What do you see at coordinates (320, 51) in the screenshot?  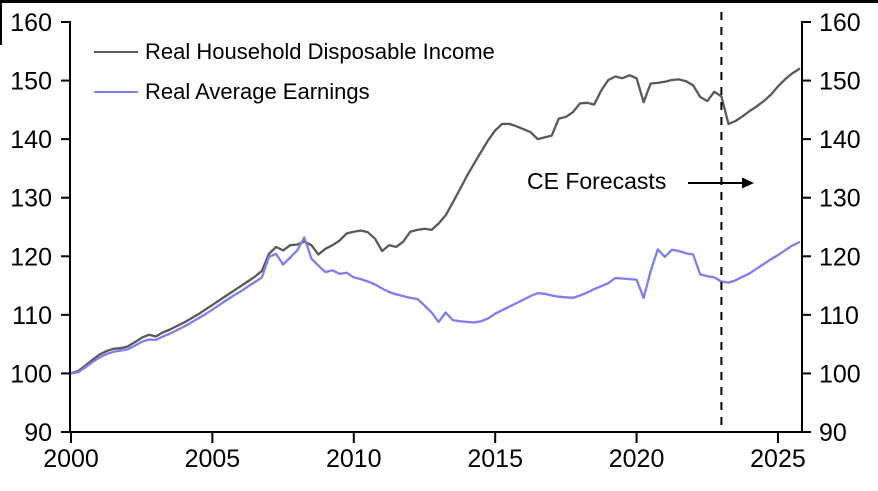 I see `legend-label: Real Household Disposable Income` at bounding box center [320, 51].